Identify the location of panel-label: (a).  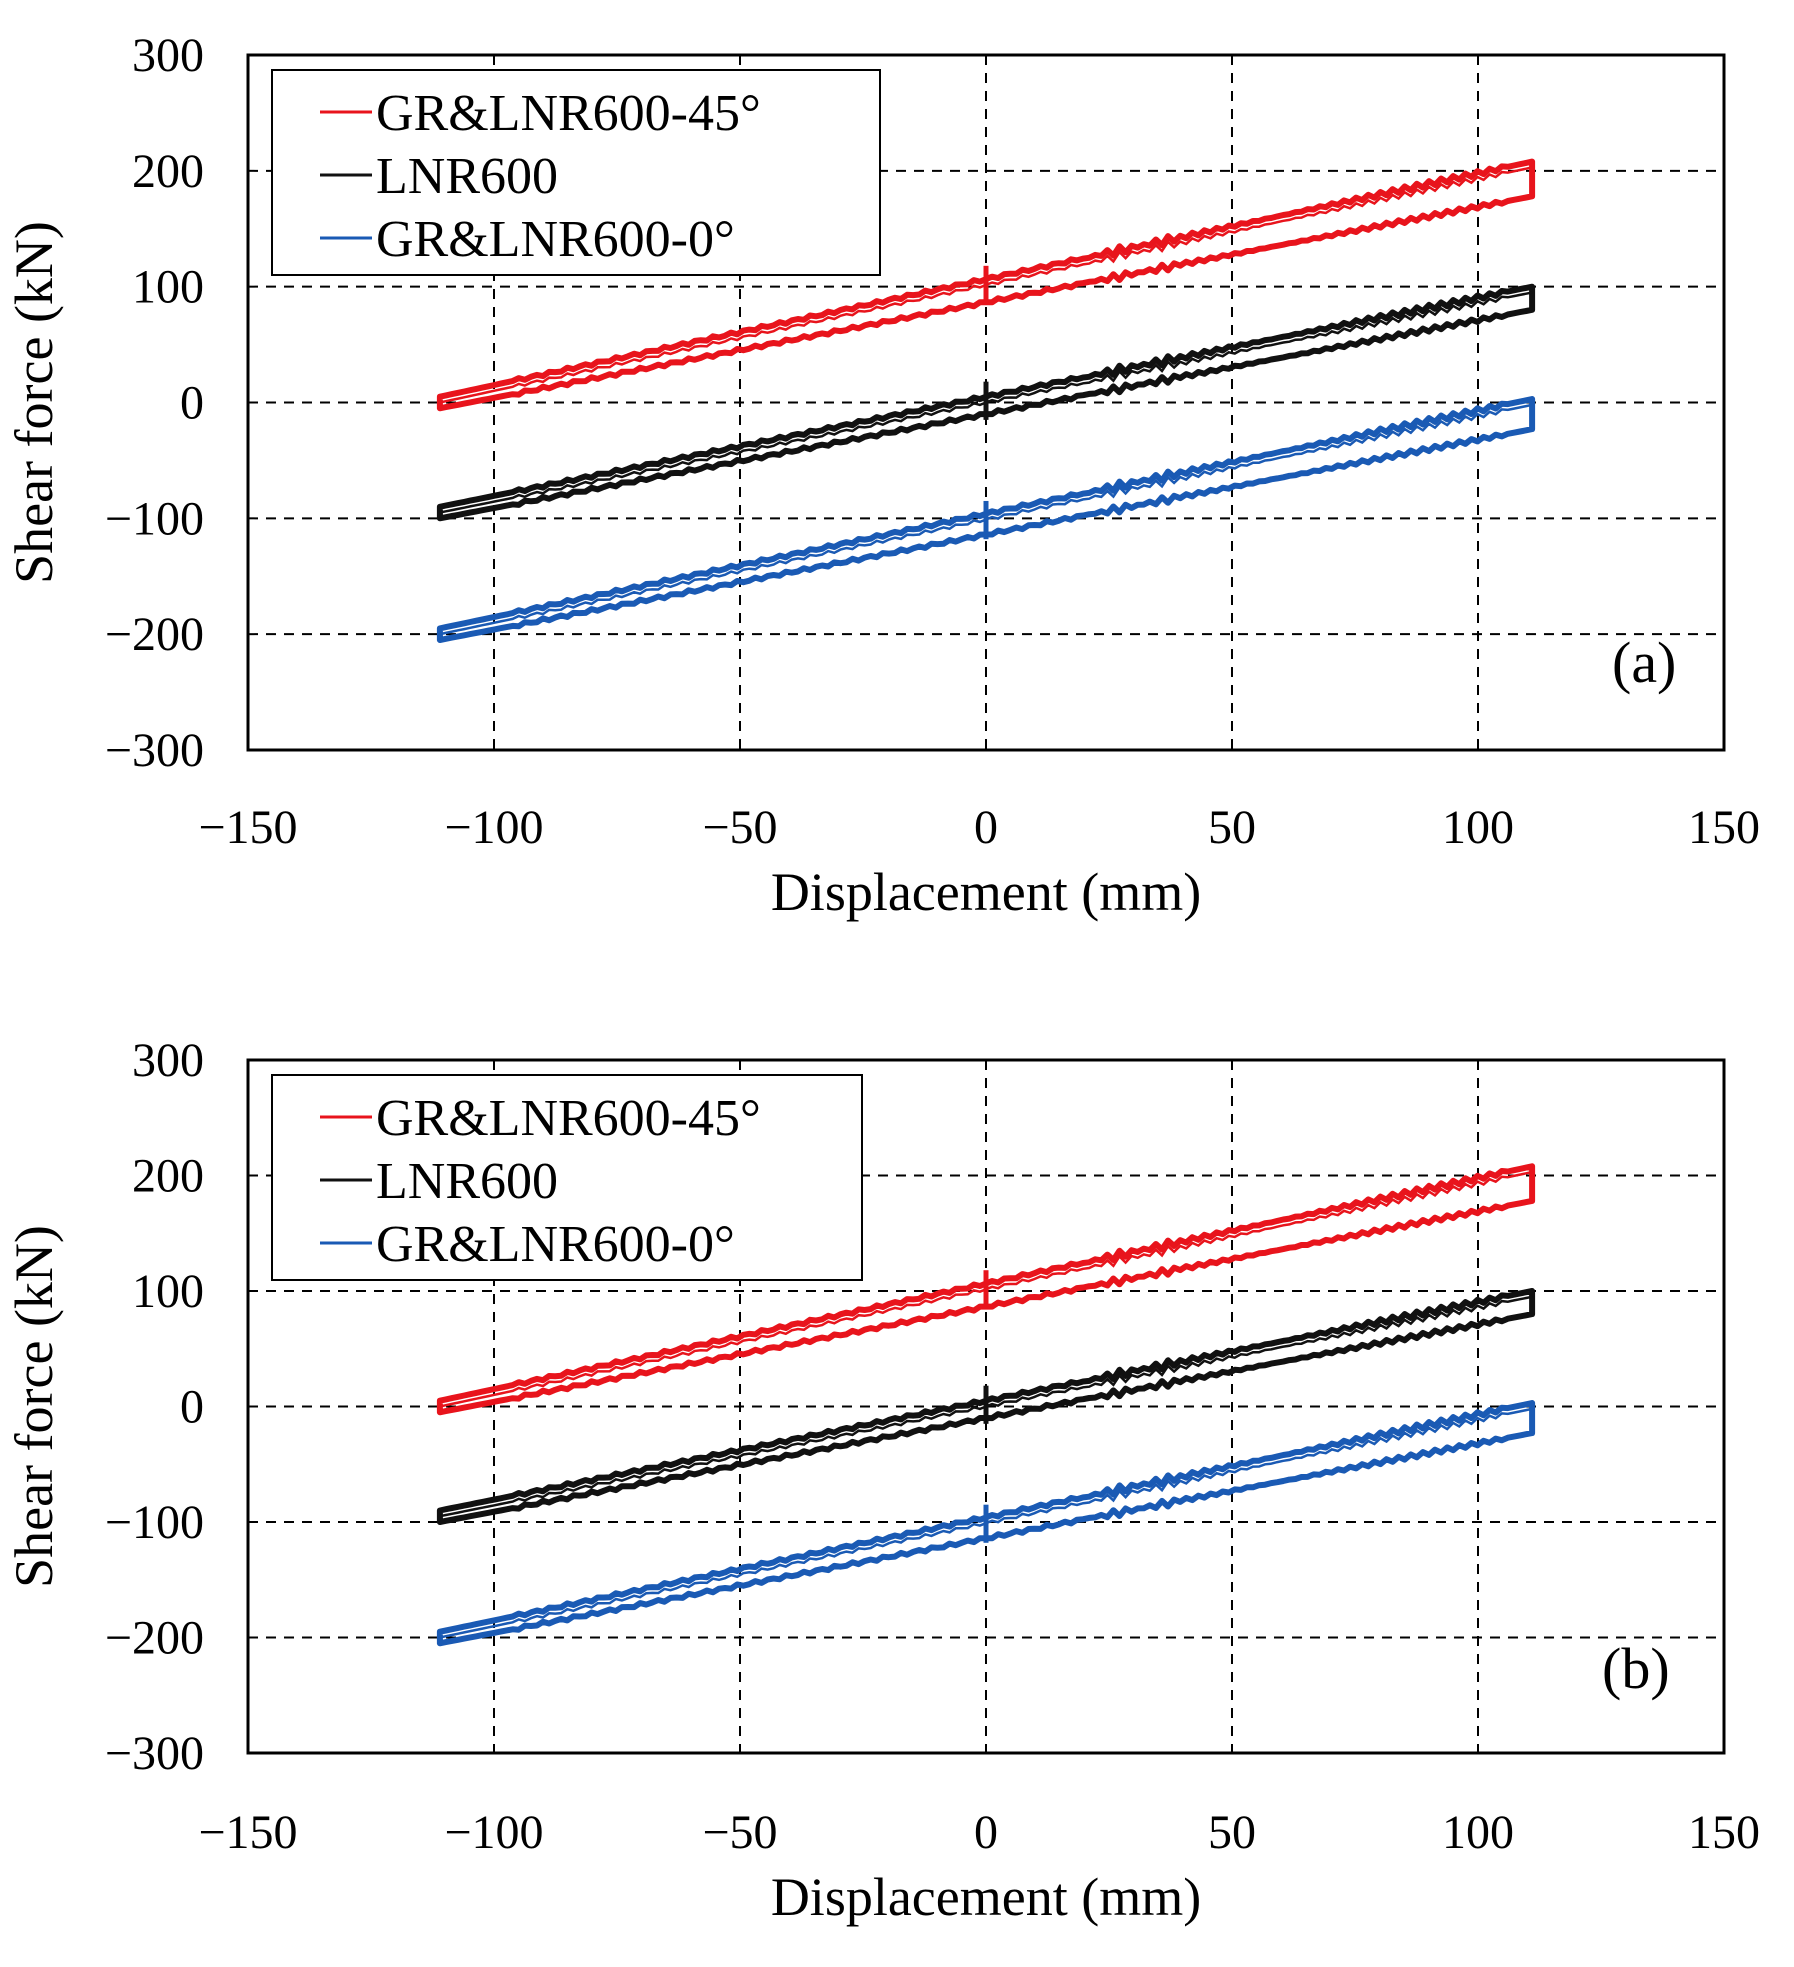
(1644, 662).